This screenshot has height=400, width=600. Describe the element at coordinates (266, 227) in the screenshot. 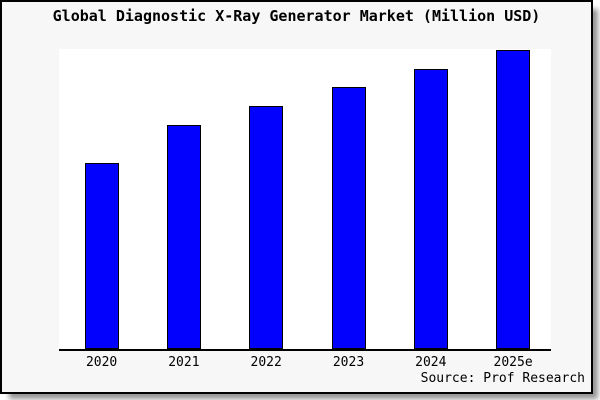

I see `bar-2022` at that location.